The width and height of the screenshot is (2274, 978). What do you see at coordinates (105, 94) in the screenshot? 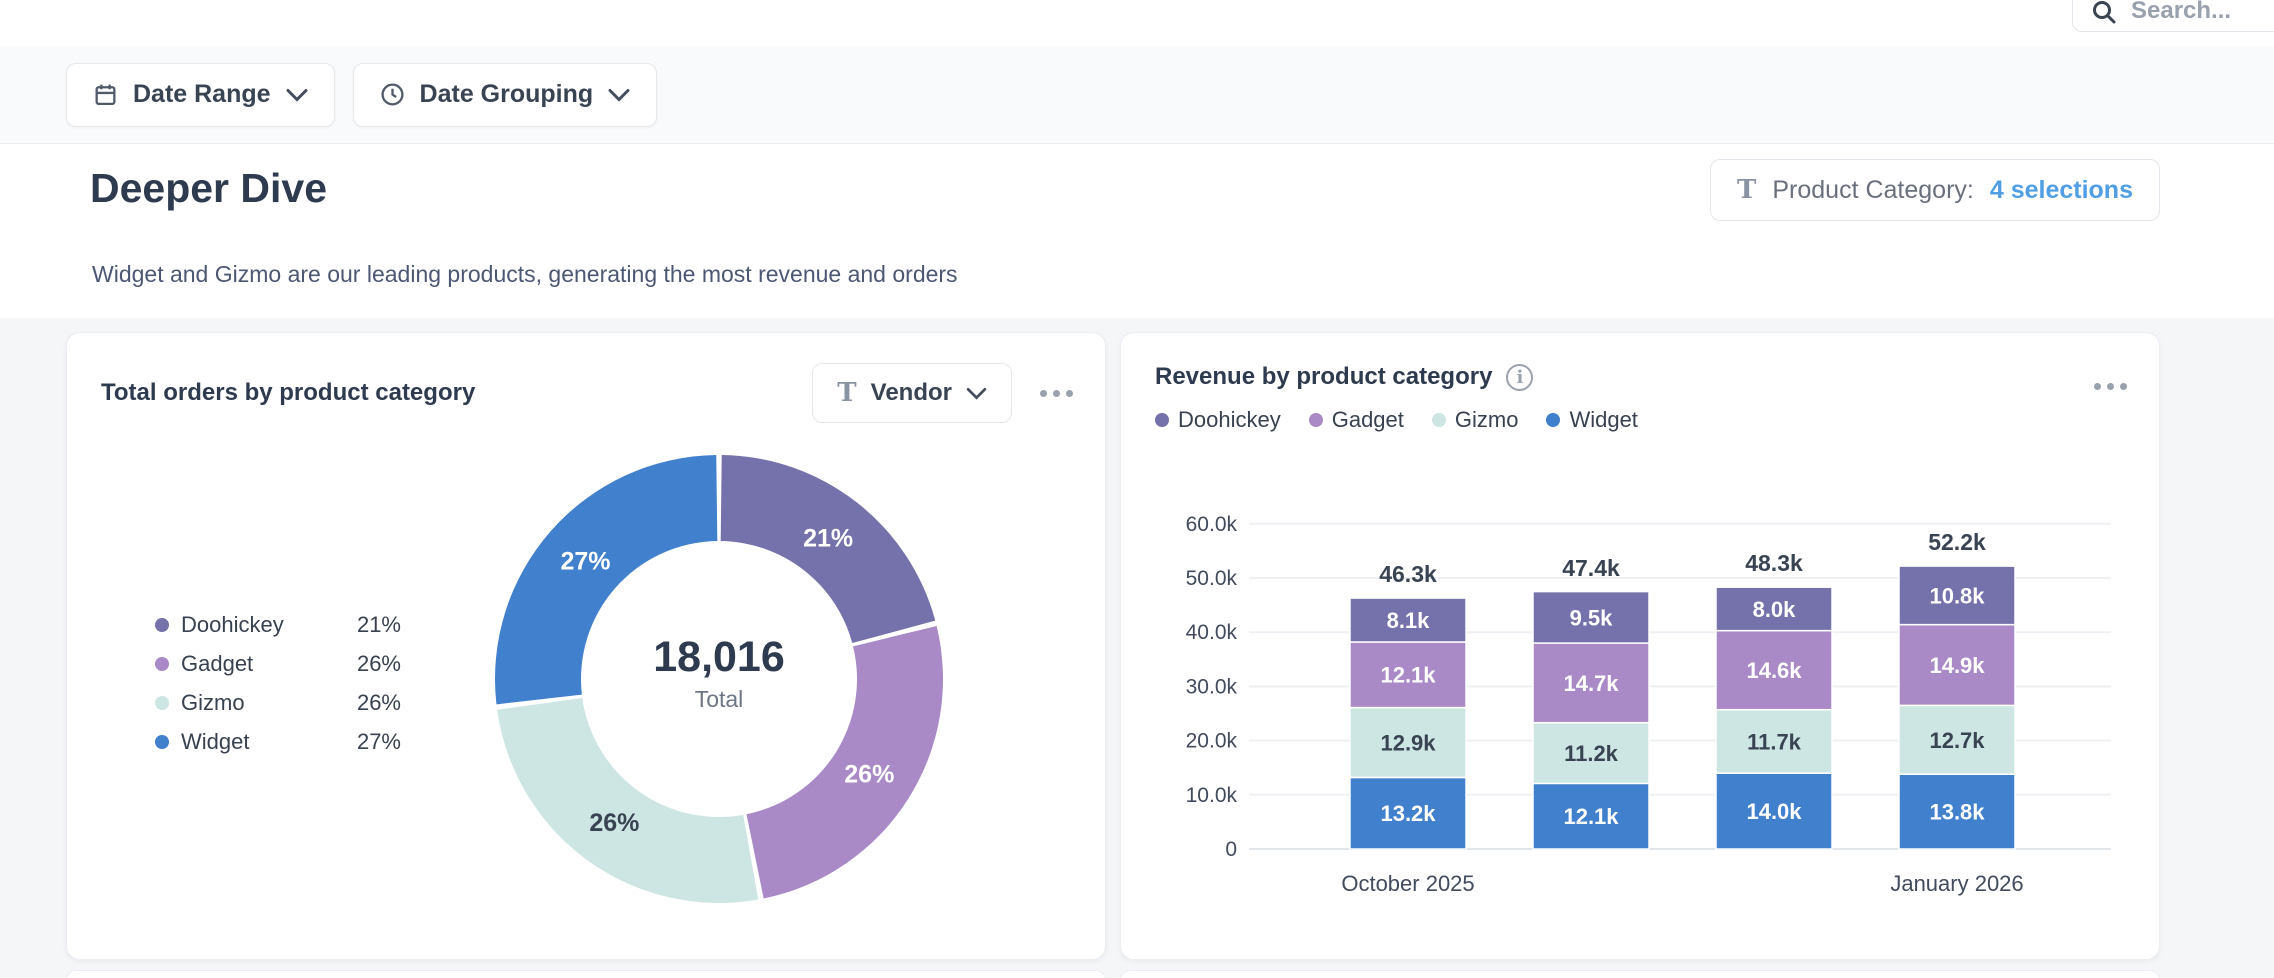
I see `calendar-icon` at bounding box center [105, 94].